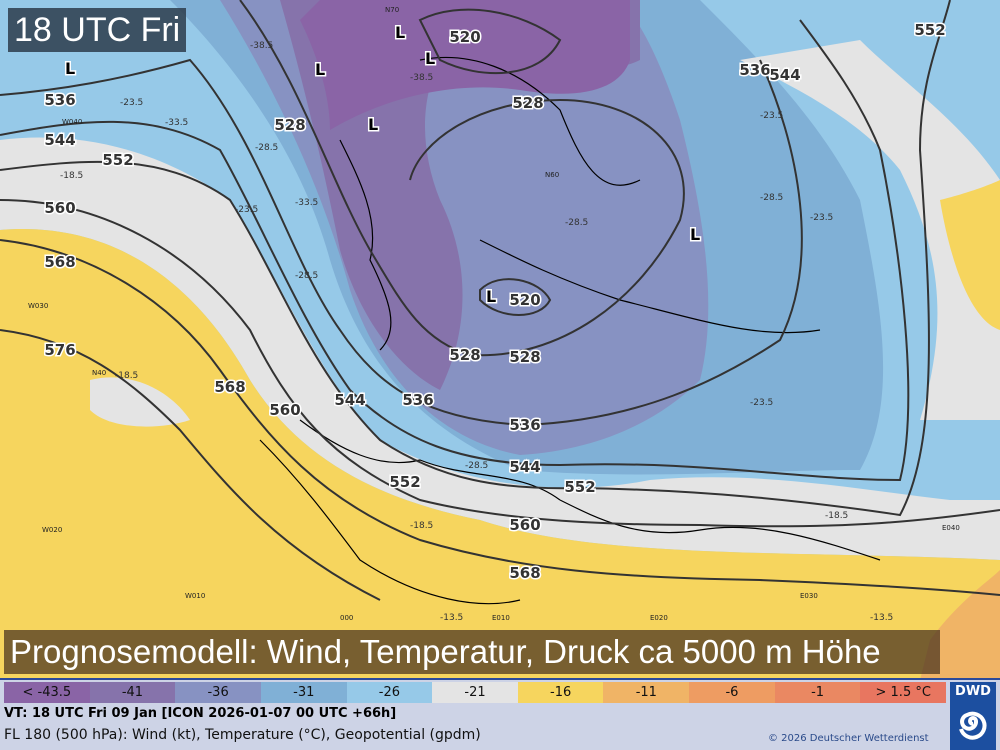 This screenshot has height=750, width=1000. What do you see at coordinates (303, 692) in the screenshot?
I see `legend-swatch: -31` at bounding box center [303, 692].